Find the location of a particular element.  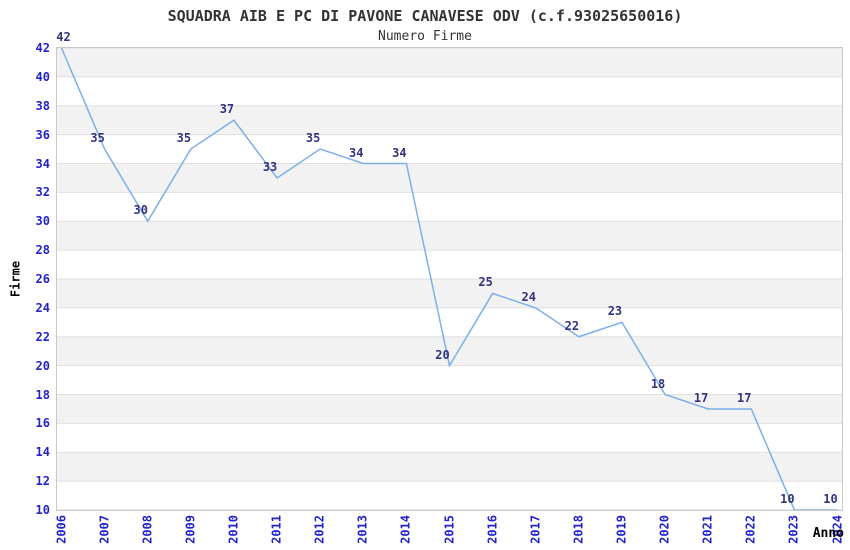

data-label: 25 is located at coordinates (485, 282).